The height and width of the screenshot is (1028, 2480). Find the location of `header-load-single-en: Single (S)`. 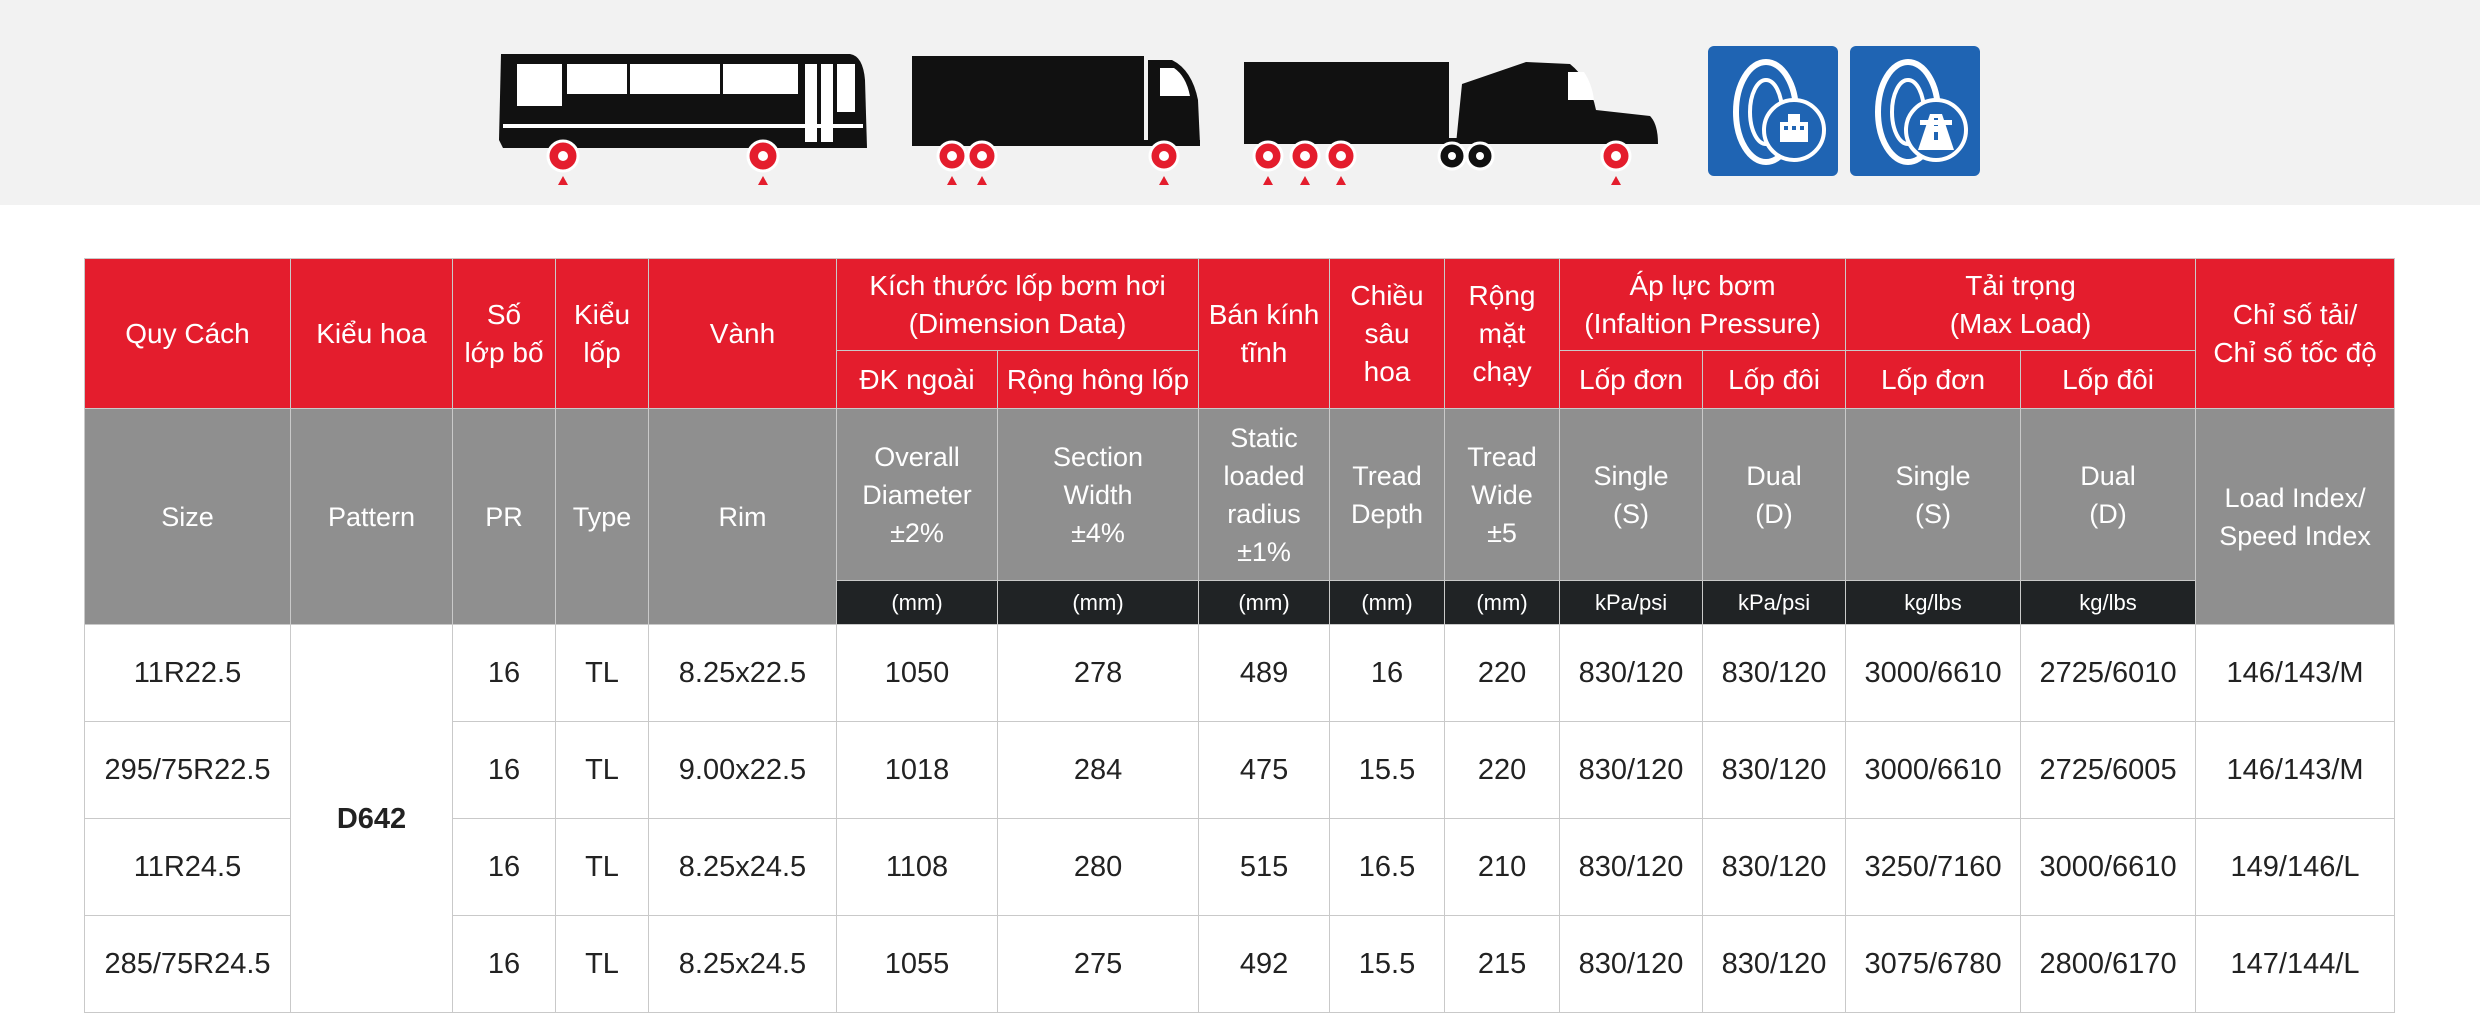

header-load-single-en: Single (S) is located at coordinates (1933, 494).